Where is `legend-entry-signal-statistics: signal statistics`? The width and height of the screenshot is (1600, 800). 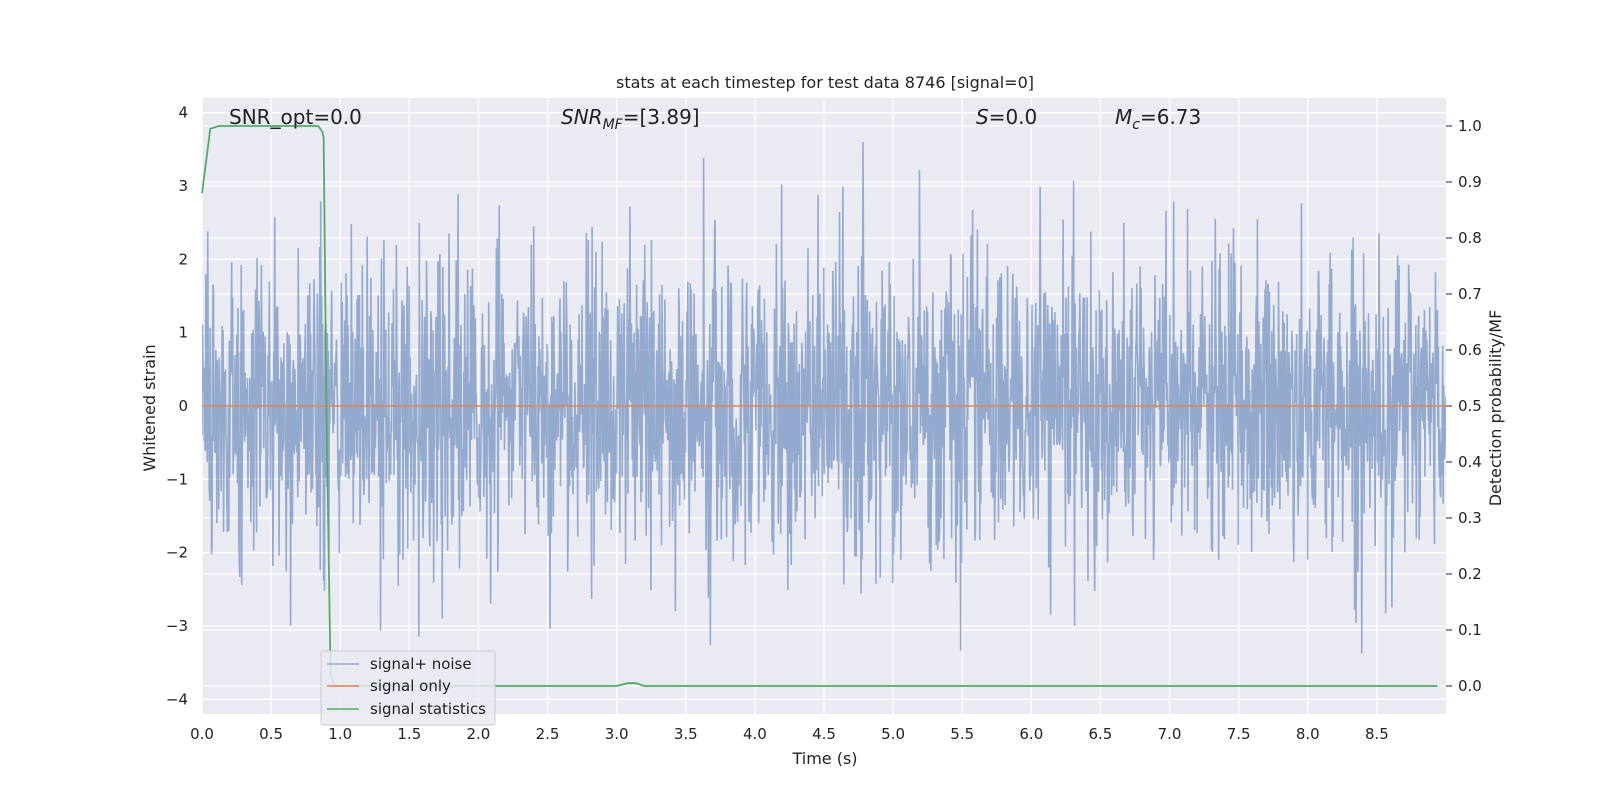
legend-entry-signal-statistics: signal statistics is located at coordinates (406, 709).